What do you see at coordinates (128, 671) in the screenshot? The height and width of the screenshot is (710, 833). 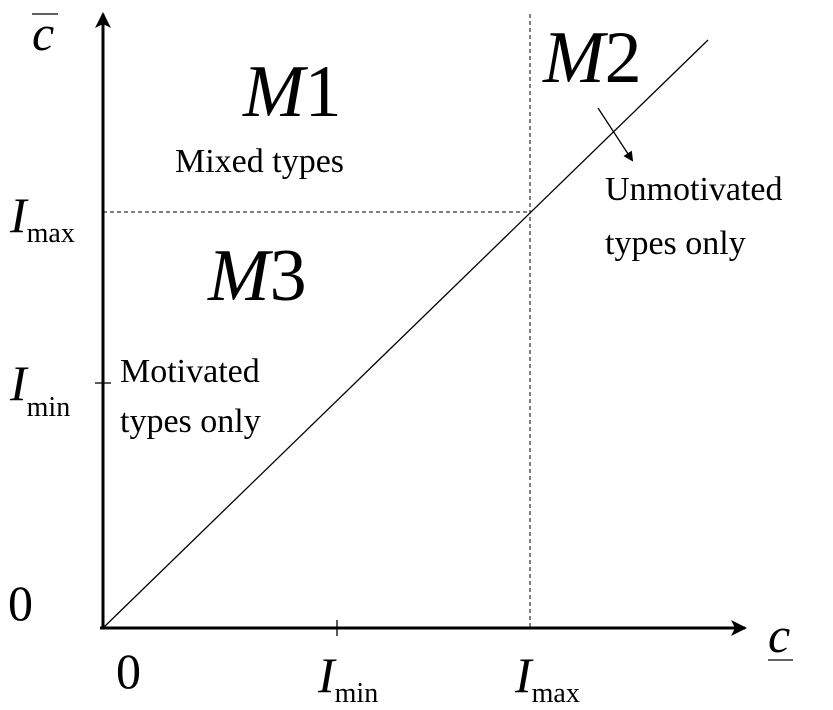 I see `x-tick-label: 0` at bounding box center [128, 671].